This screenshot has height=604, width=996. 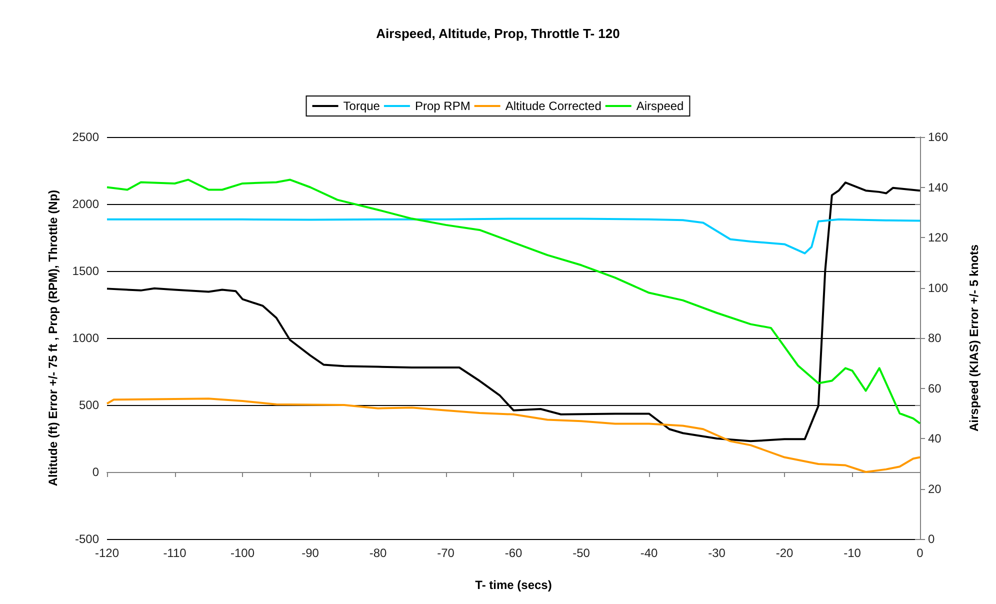 What do you see at coordinates (717, 553) in the screenshot?
I see `x-tick-label: -30` at bounding box center [717, 553].